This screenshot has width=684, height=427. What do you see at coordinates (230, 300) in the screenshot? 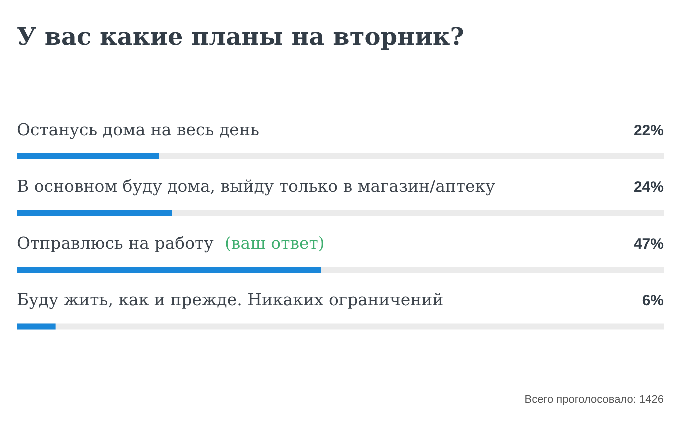
I see `y-tick-label: Буду жить, как и прежде. Никаких ограничений` at bounding box center [230, 300].